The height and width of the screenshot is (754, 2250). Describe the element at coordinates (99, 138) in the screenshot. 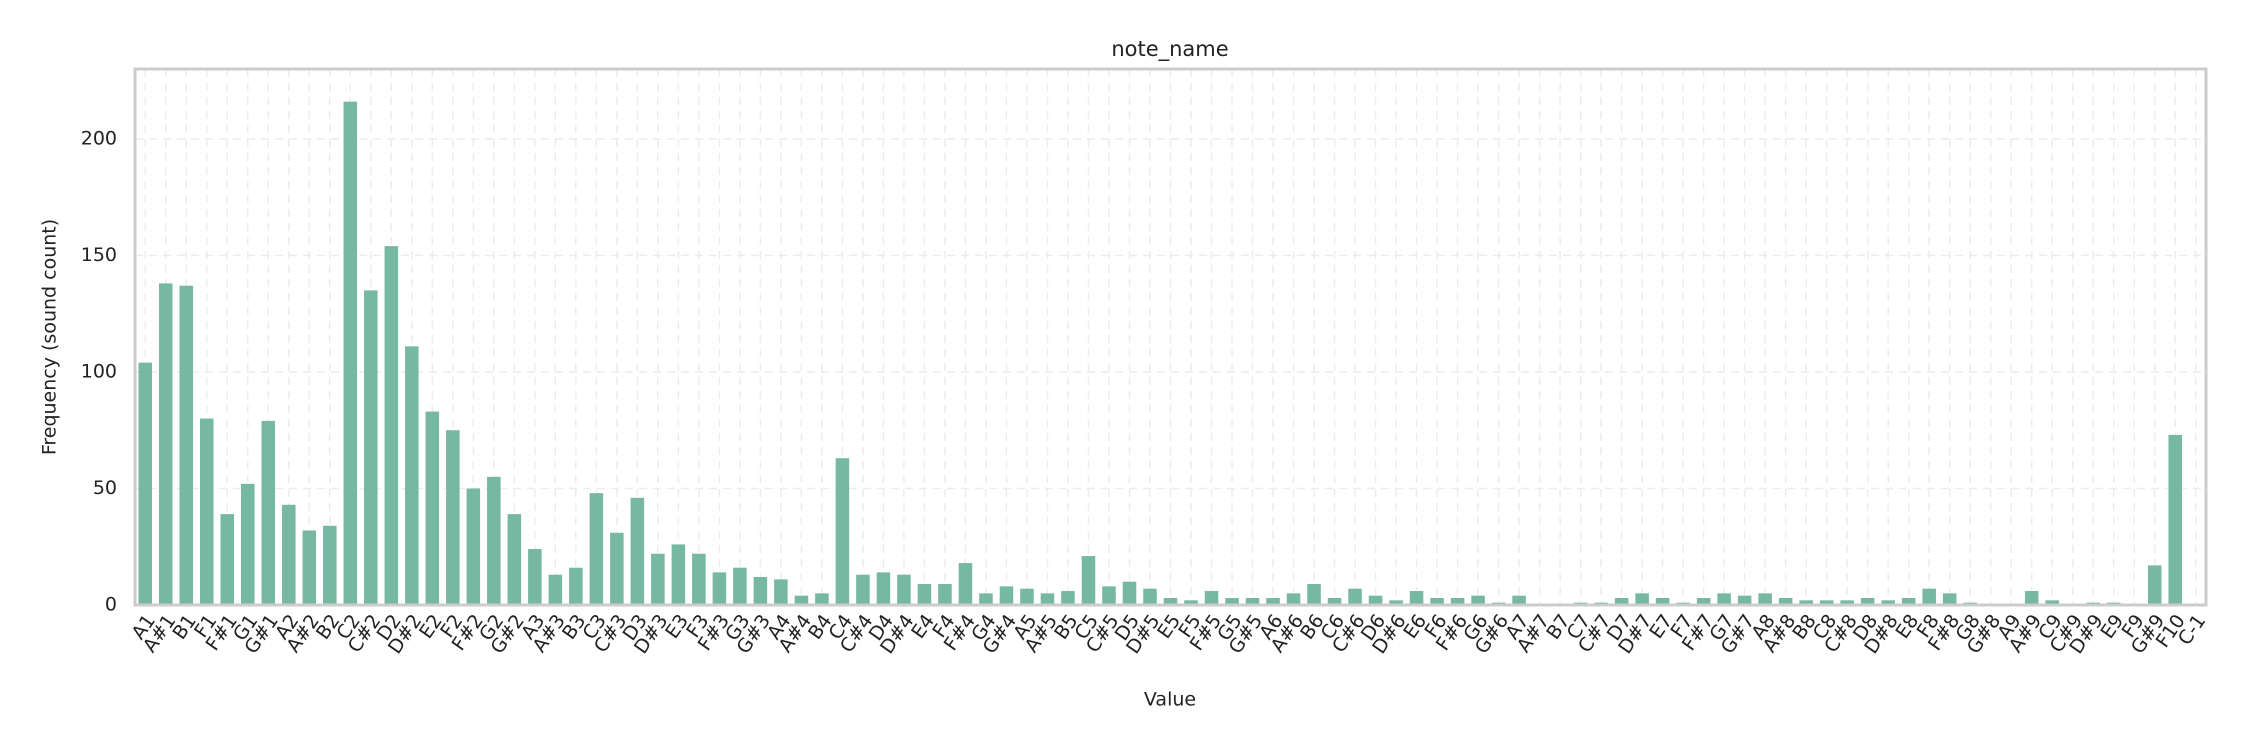

I see `y-tick-label: 200` at that location.